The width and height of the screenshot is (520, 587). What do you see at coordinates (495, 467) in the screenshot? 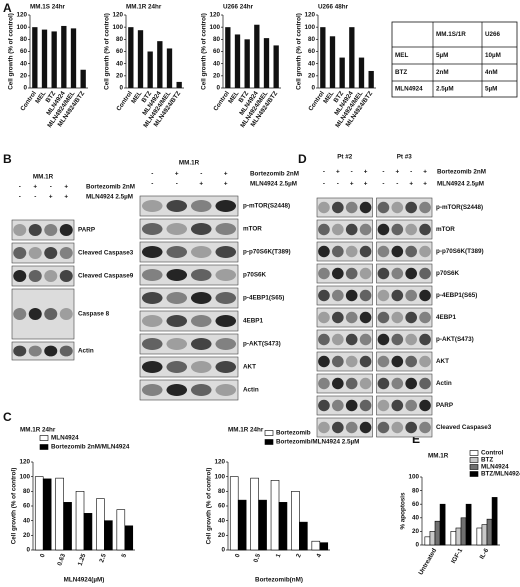
I see `legend-label: MLN4924` at bounding box center [495, 467].